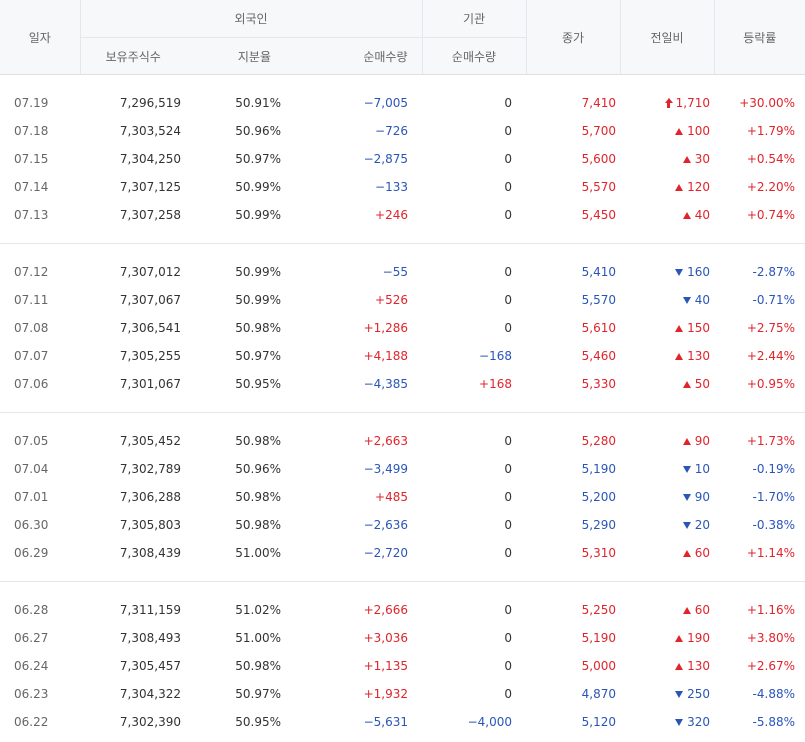 The height and width of the screenshot is (742, 805). I want to click on cell-change: 90, so click(667, 497).